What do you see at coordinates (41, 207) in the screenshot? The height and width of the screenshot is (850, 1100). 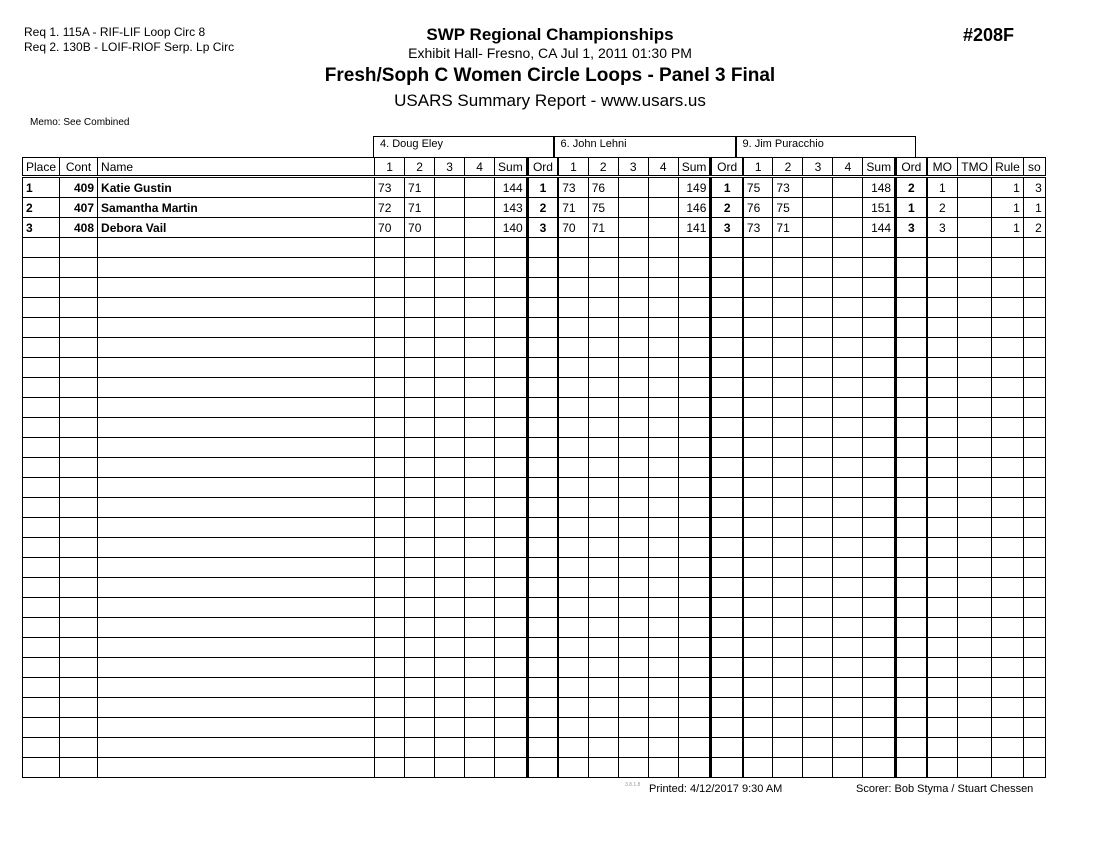 I see `place-cell: 2` at bounding box center [41, 207].